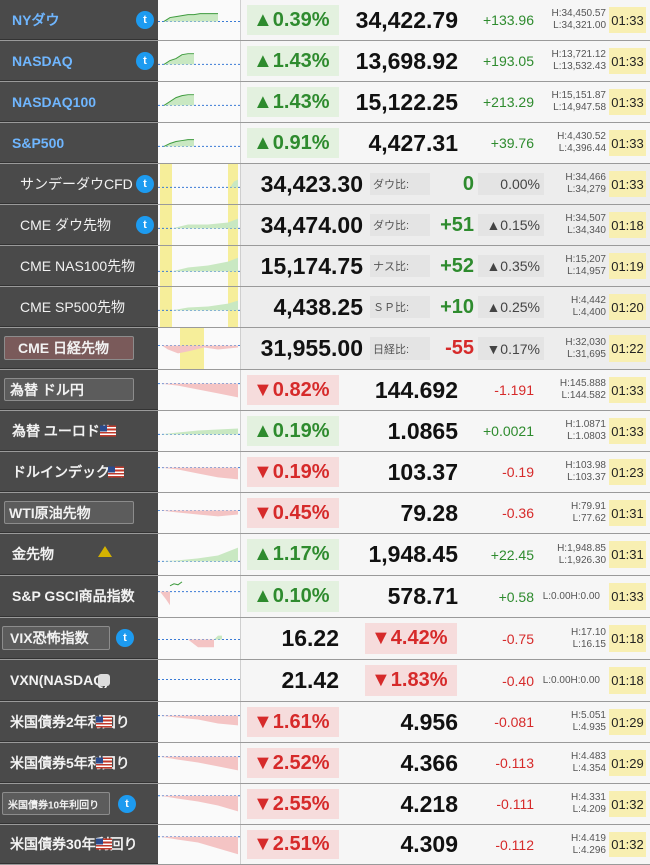 The width and height of the screenshot is (650, 865). Describe the element at coordinates (293, 554) in the screenshot. I see `change-percent: ▲1.17%` at that location.